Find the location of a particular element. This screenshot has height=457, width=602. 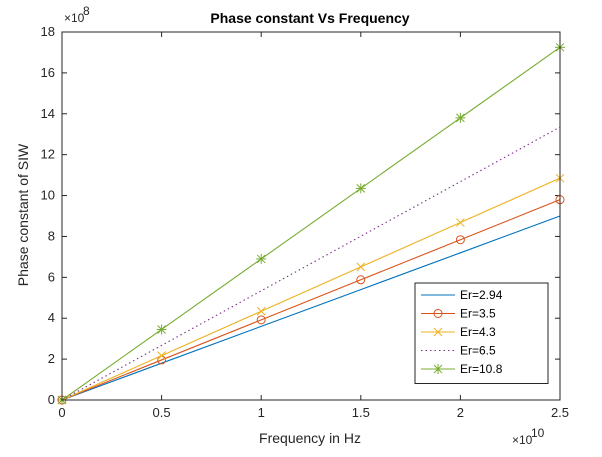

legend: Er=2.94 Er=3.5 Er=4.3 Er=6.5 Er=10.8 is located at coordinates (481, 333).